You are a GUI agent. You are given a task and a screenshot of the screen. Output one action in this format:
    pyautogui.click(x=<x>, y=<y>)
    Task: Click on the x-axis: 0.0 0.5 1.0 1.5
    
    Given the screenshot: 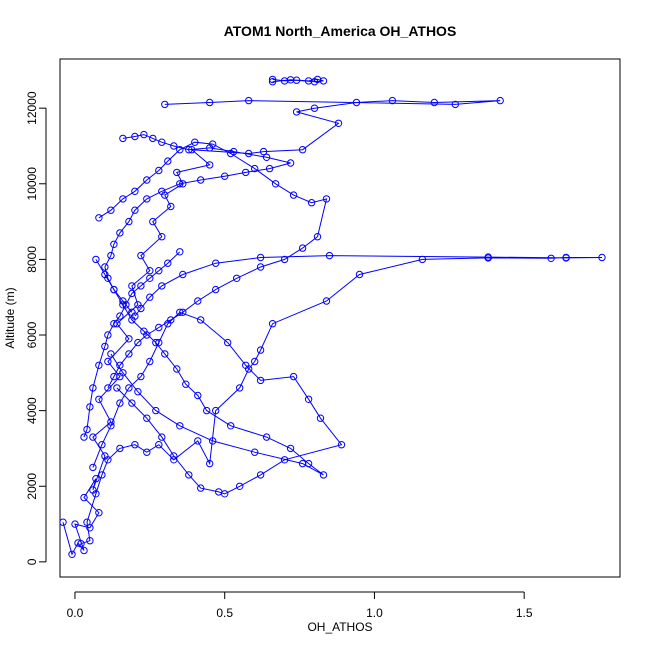 What is the action you would take?
    pyautogui.click(x=300, y=605)
    